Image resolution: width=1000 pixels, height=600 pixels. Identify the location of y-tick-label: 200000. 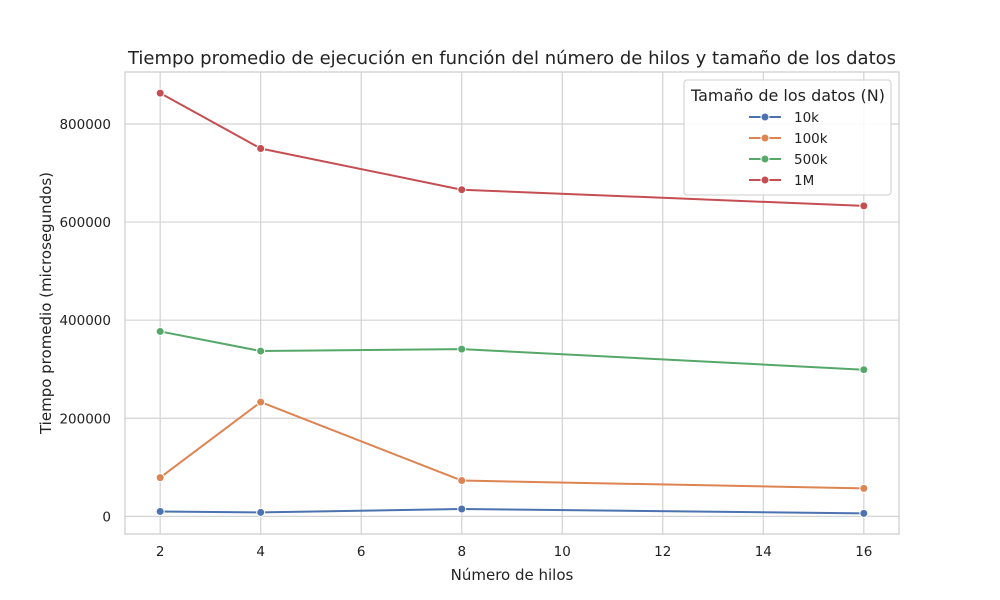
(85, 419).